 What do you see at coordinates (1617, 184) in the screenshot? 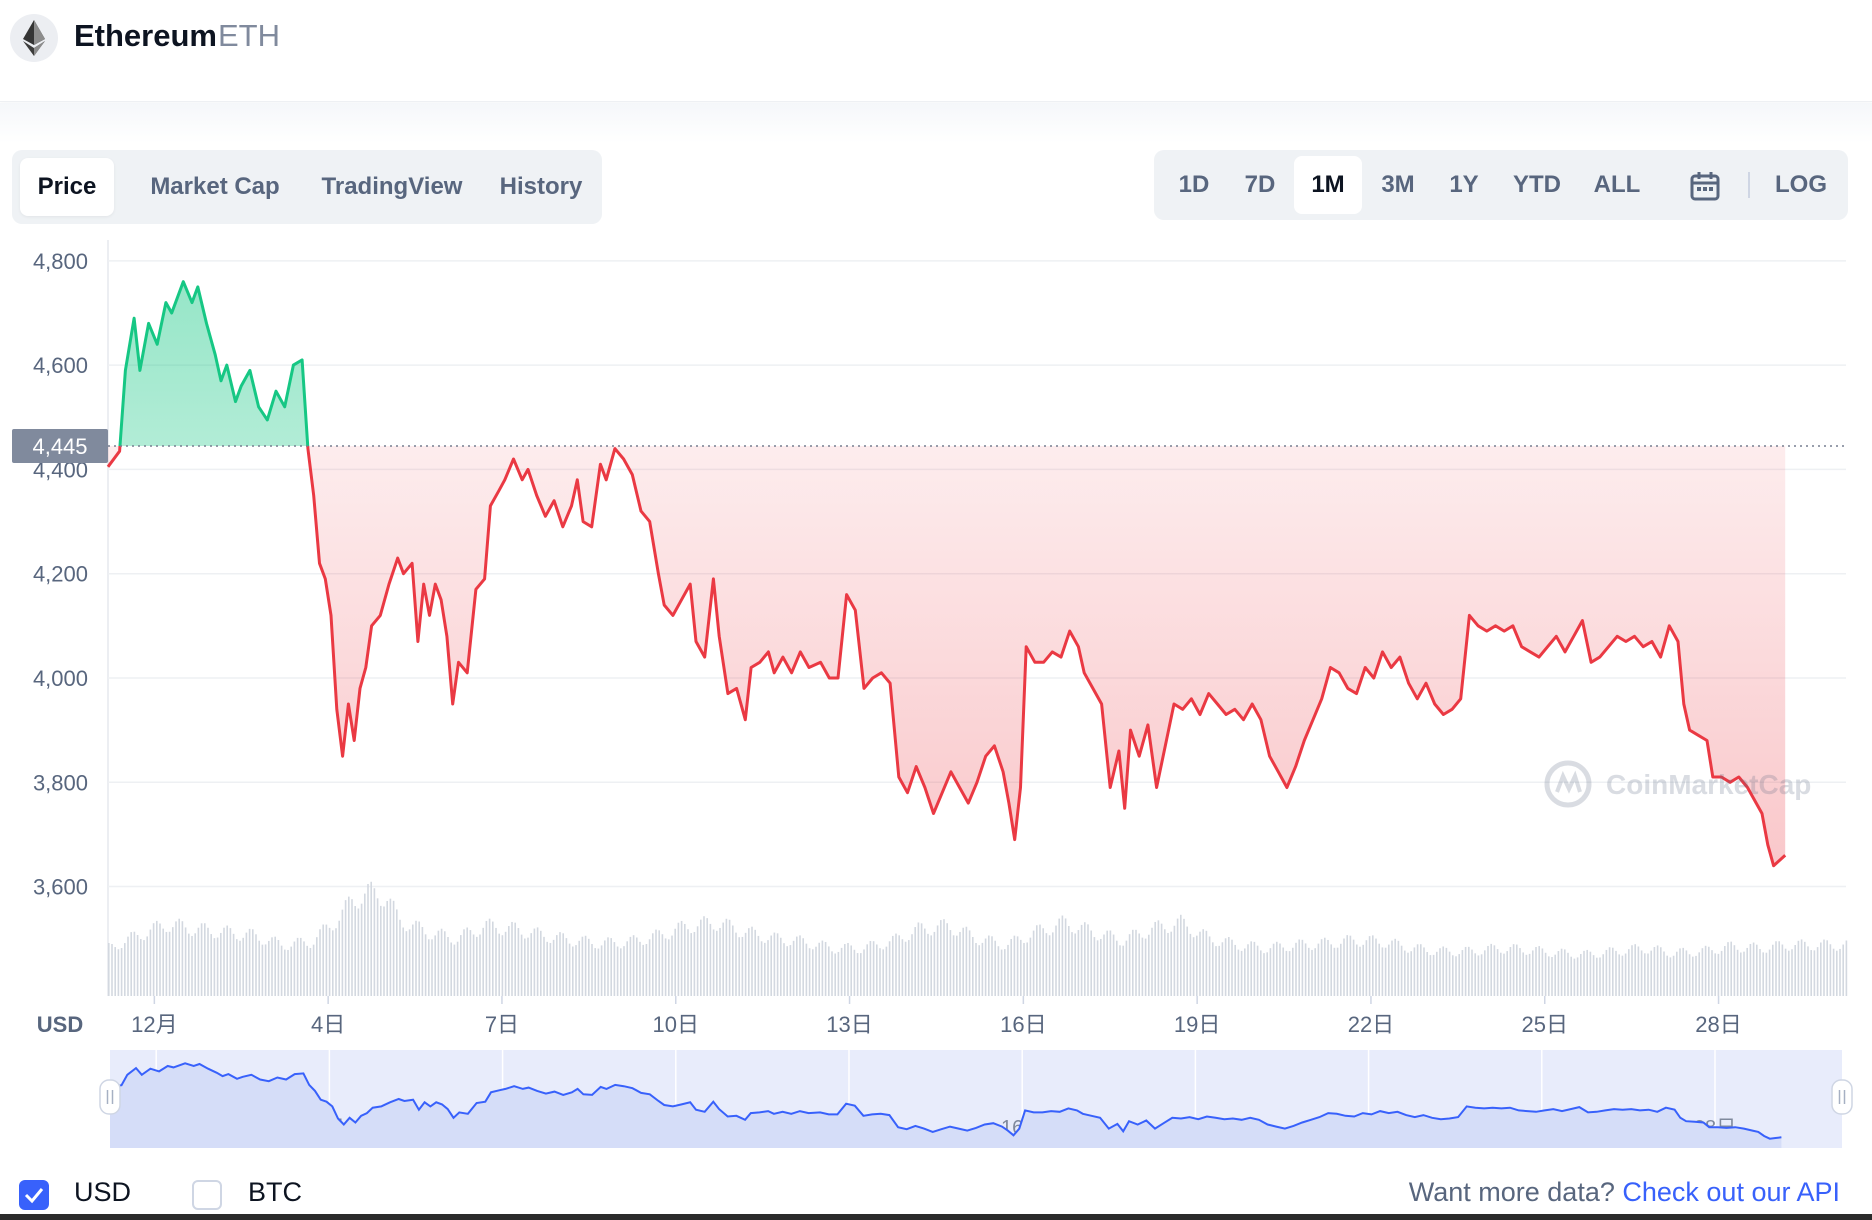
I see `range-all: ALL` at bounding box center [1617, 184].